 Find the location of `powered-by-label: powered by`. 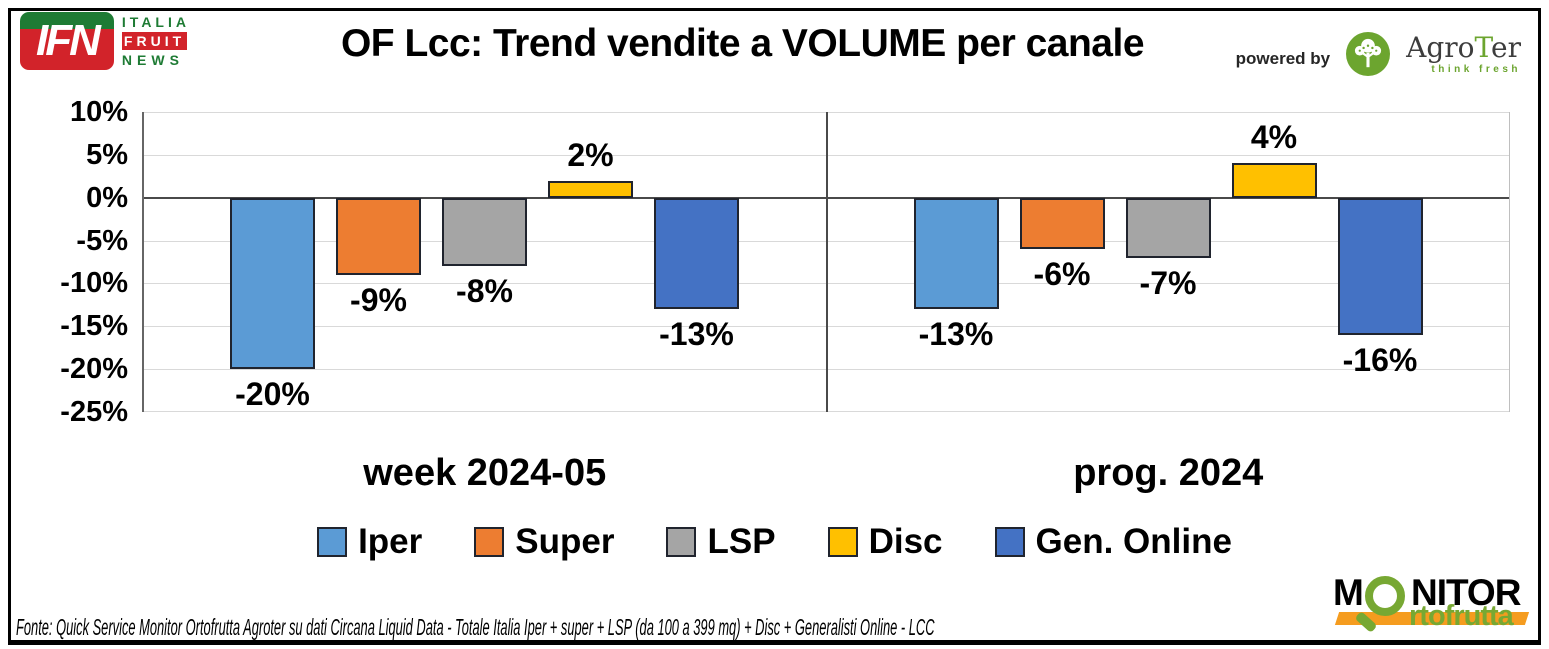

powered-by-label: powered by is located at coordinates (1283, 58).